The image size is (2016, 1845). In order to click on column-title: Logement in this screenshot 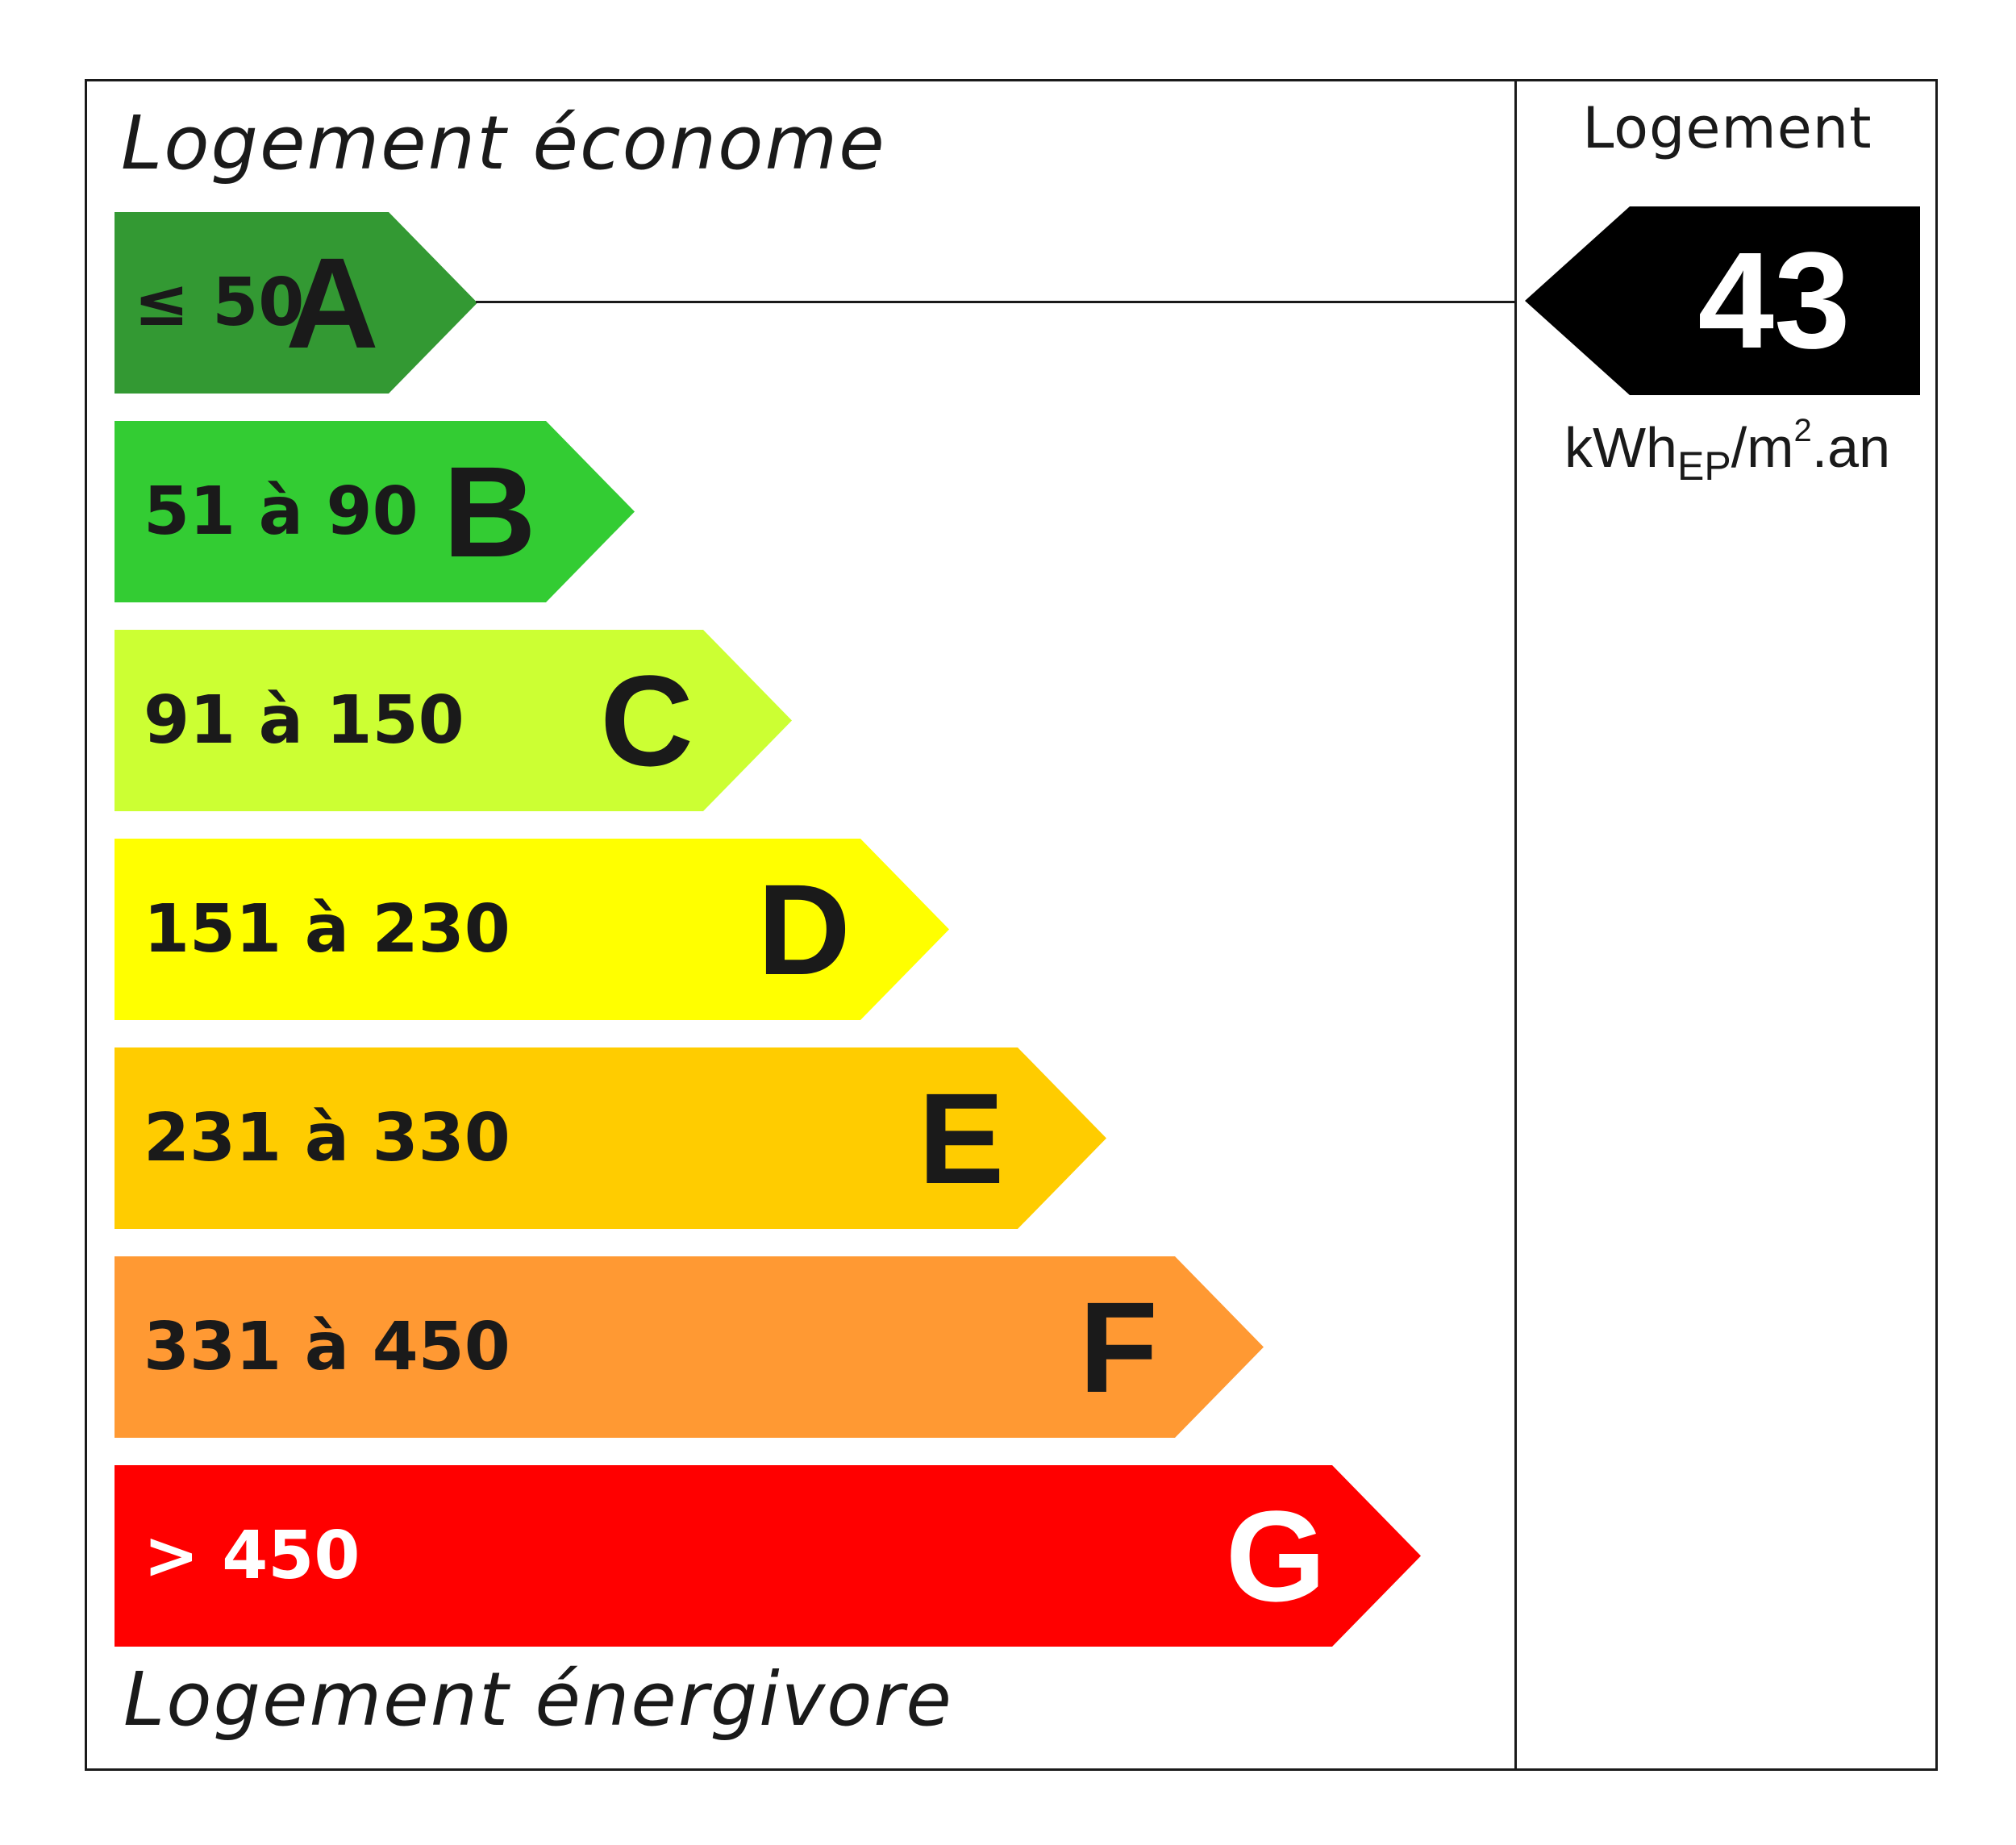, I will do `click(1727, 128)`.